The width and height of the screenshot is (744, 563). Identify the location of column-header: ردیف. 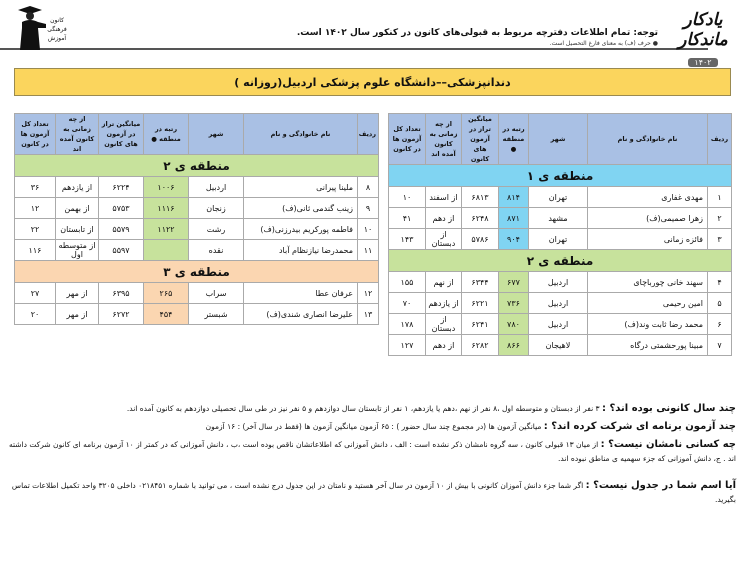
(719, 139).